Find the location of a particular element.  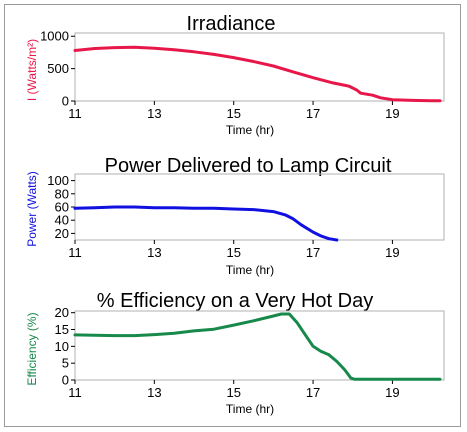

x-tick-label-power-1: 13 is located at coordinates (154, 252).